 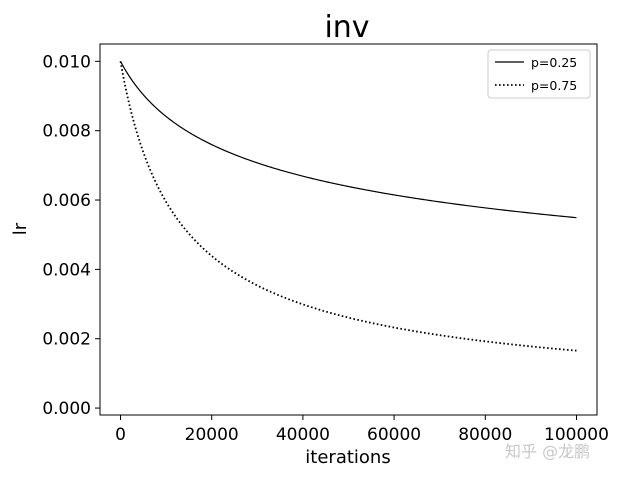 I want to click on legend-label-p025: p=0.25, so click(x=554, y=62).